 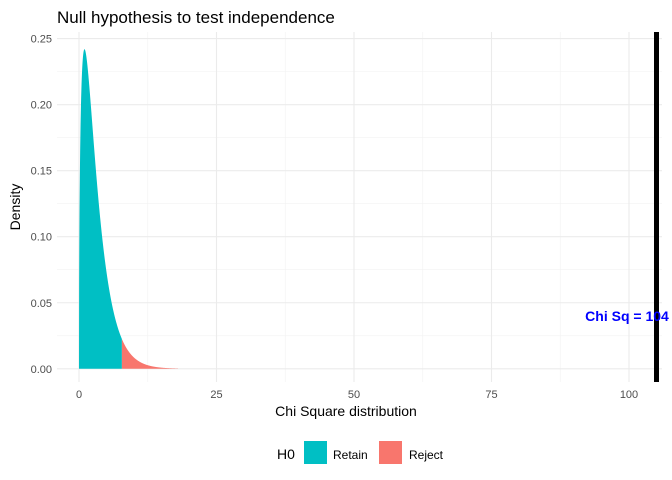 I want to click on y-axis-label: Density, so click(x=15, y=207).